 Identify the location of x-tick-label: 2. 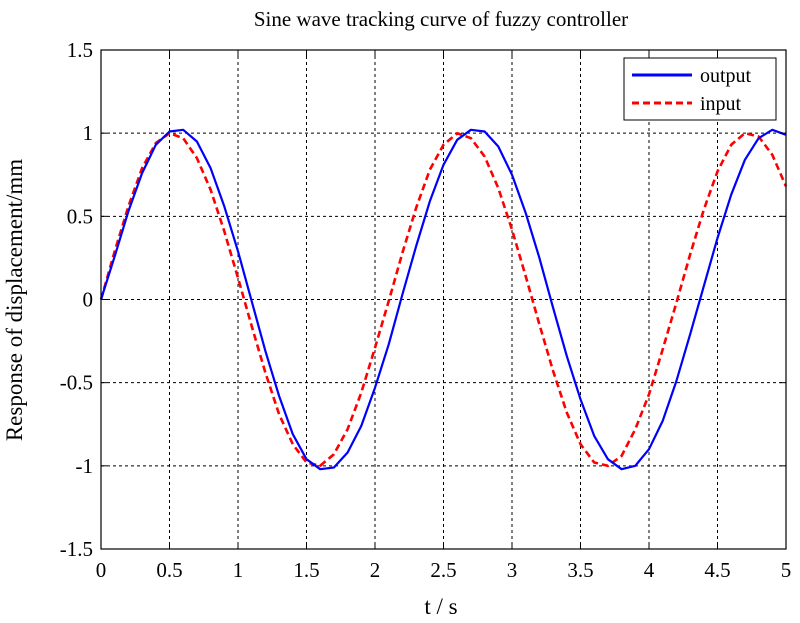
(375, 570).